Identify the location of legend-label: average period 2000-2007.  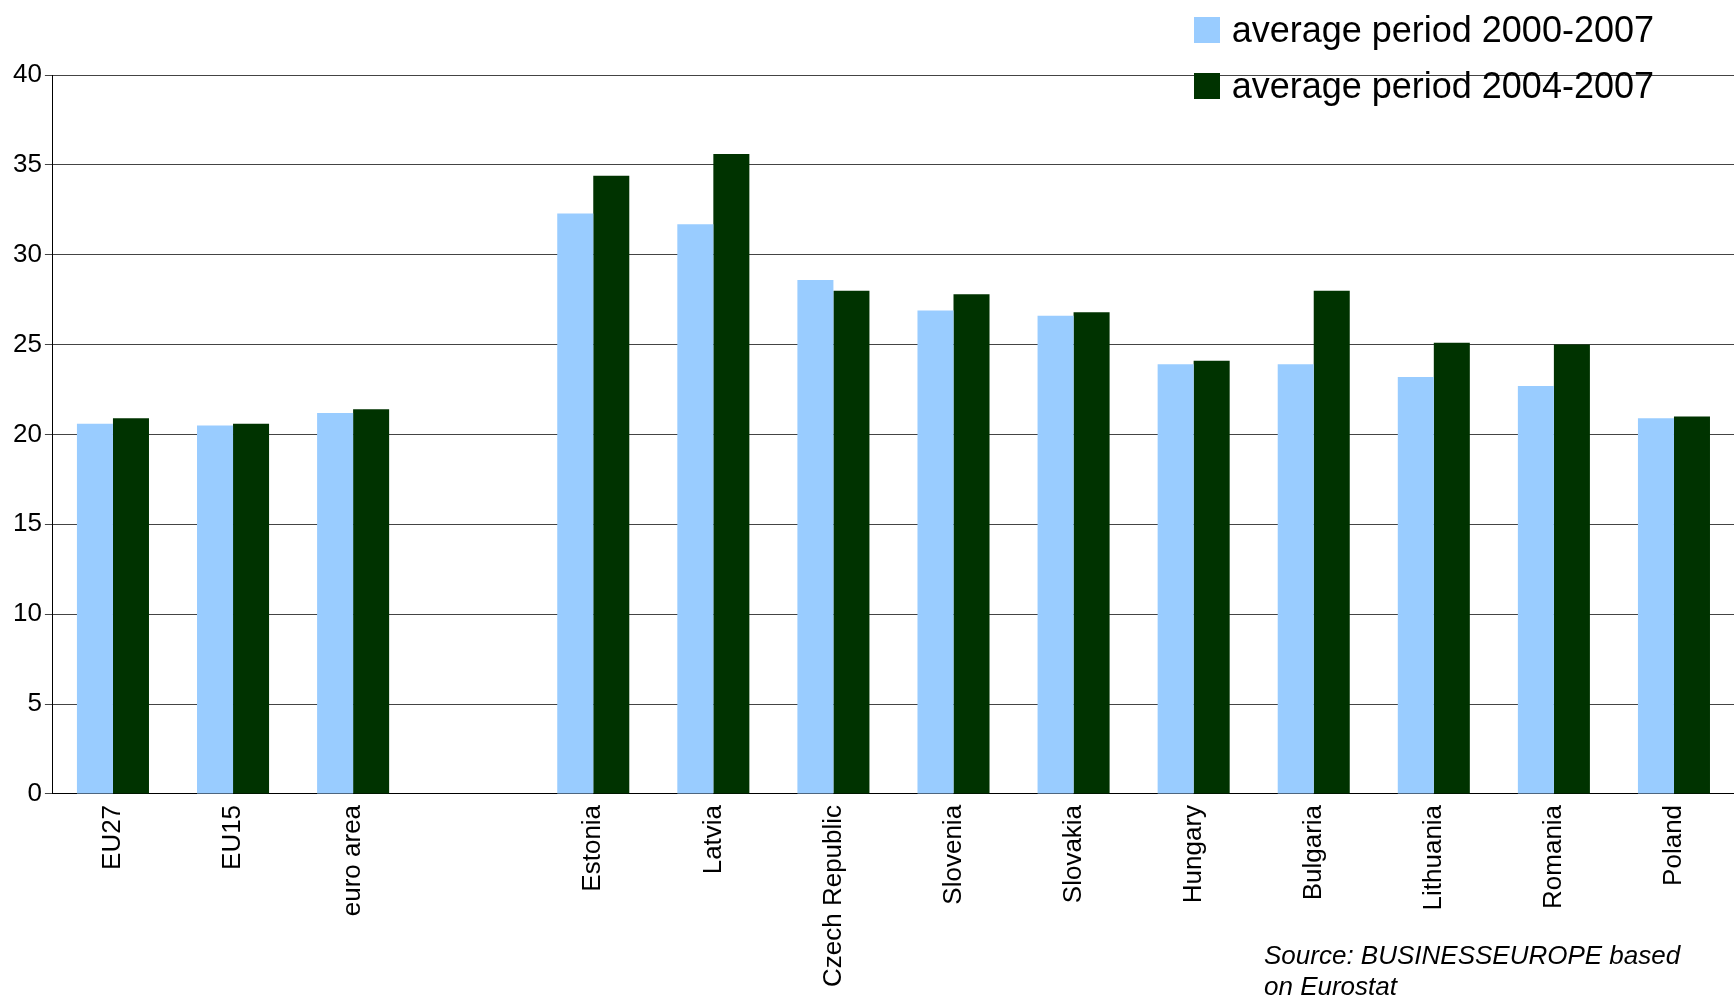
(1442, 30).